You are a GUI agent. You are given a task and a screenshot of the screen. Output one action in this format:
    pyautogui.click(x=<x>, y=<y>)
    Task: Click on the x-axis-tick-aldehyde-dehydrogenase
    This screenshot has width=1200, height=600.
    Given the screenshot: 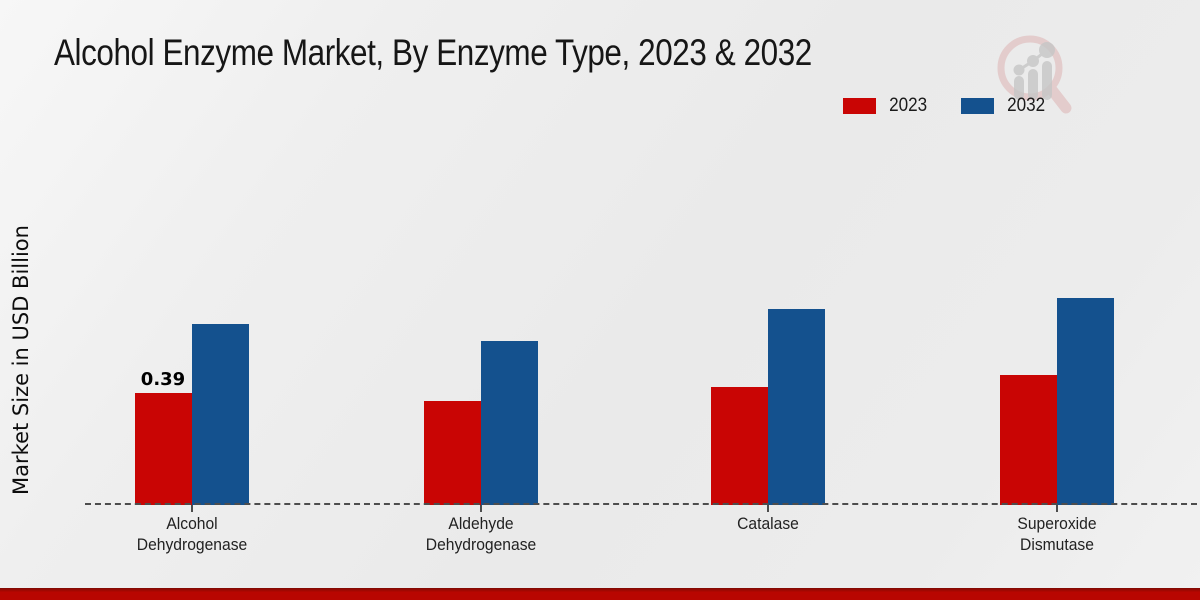 What is the action you would take?
    pyautogui.click(x=480, y=508)
    